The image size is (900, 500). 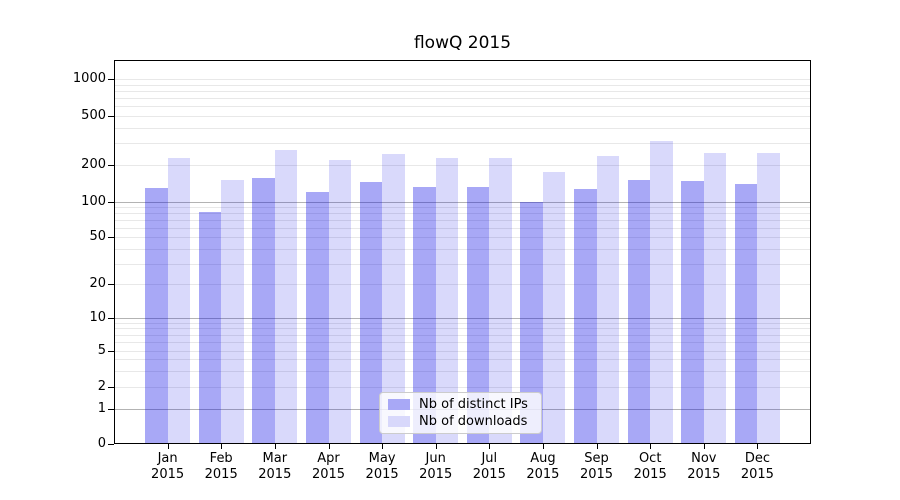 What do you see at coordinates (462, 43) in the screenshot?
I see `chart-title: flowQ 2015` at bounding box center [462, 43].